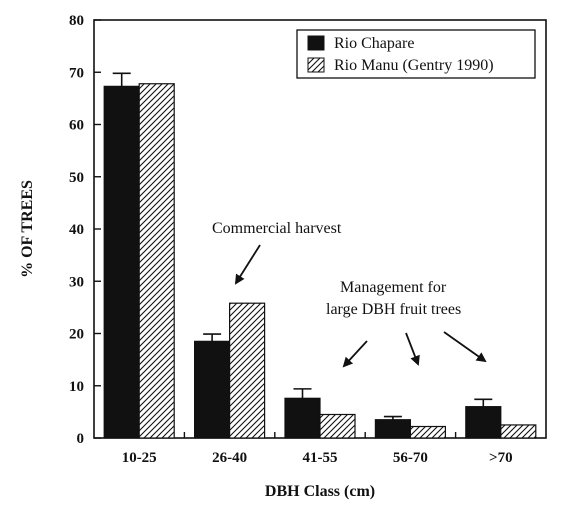 The height and width of the screenshot is (506, 574). What do you see at coordinates (277, 252) in the screenshot?
I see `annotation-commercial-harvest: Commercial harvest` at bounding box center [277, 252].